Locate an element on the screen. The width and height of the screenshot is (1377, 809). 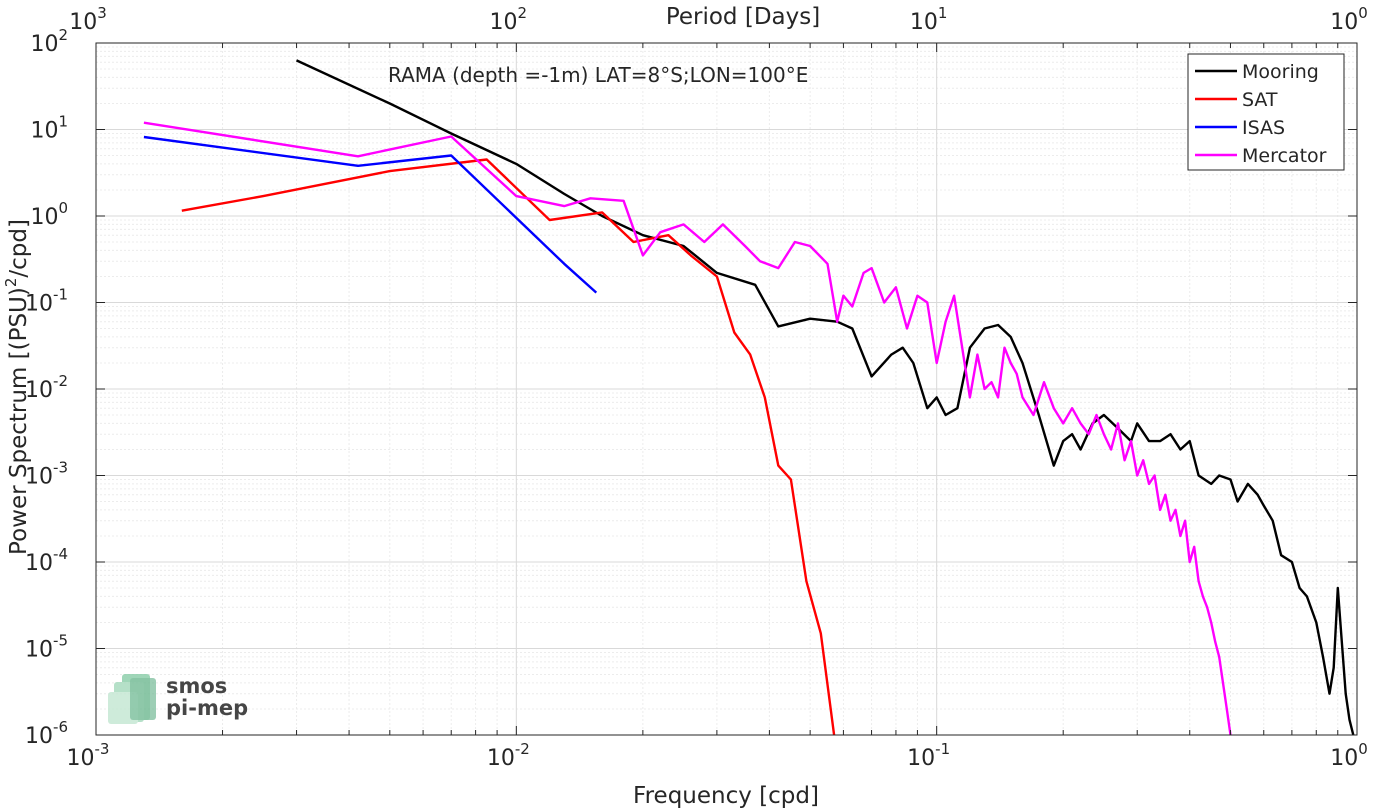
y-tick-label: 10⁻³ is located at coordinates (46, 474).